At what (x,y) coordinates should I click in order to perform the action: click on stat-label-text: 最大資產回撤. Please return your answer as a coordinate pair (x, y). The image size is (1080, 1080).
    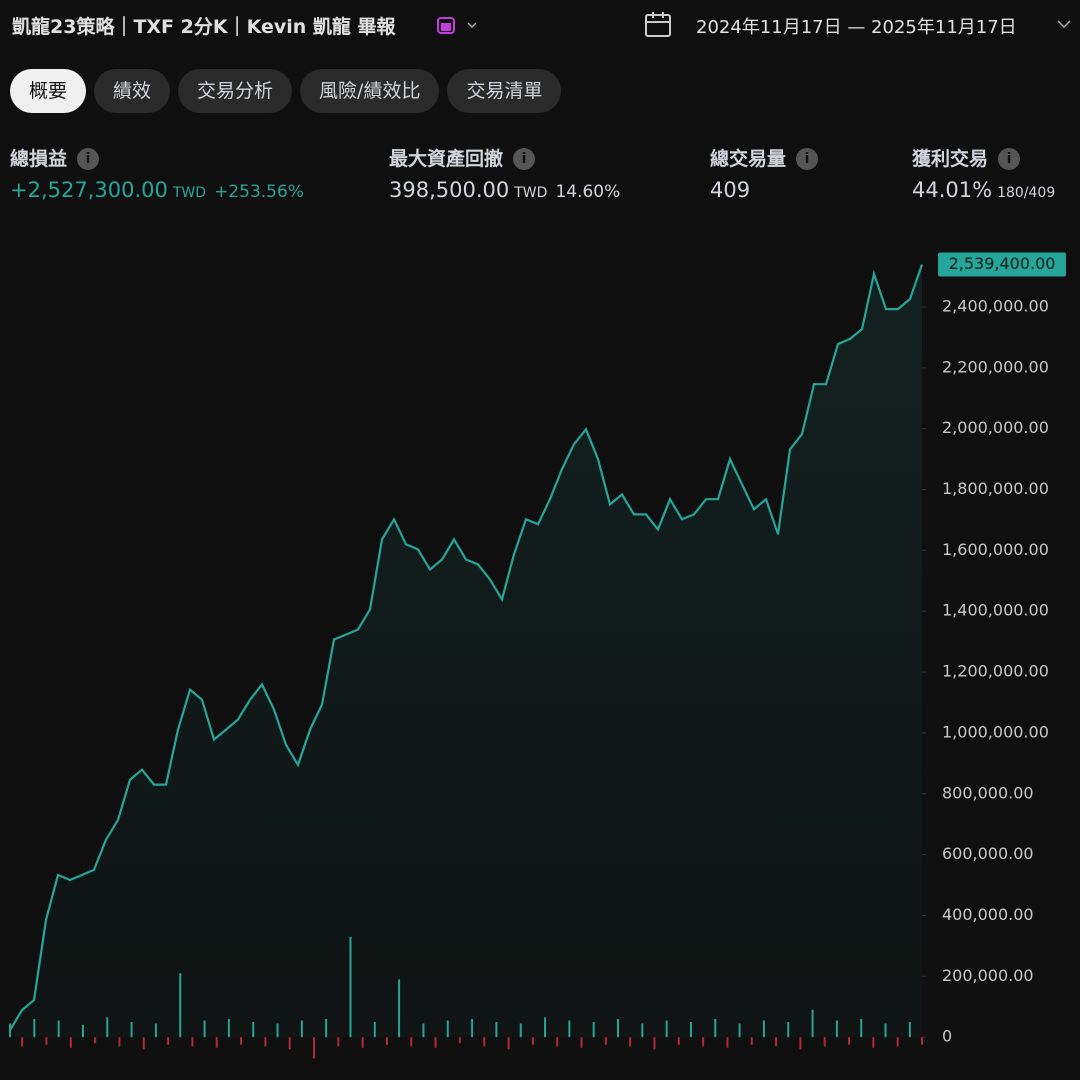
    Looking at the image, I should click on (446, 159).